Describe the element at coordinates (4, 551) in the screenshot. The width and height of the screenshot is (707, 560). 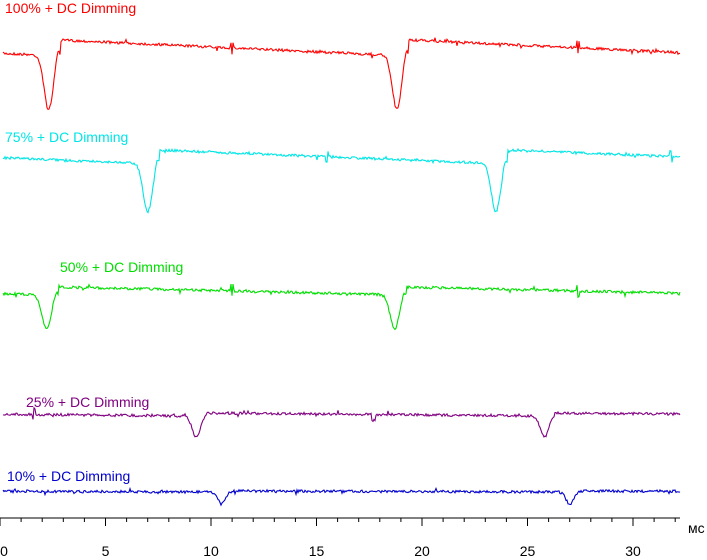
I see `x-tick-label: 0` at that location.